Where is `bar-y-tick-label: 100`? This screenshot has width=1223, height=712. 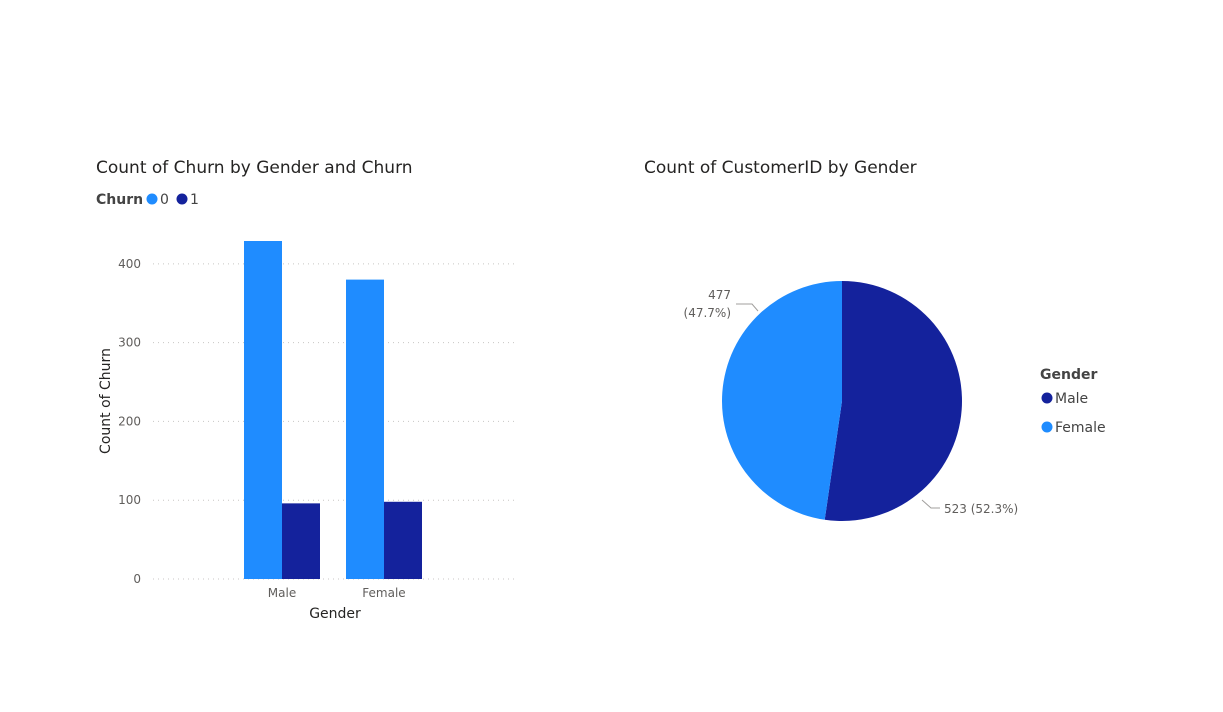
bar-y-tick-label: 100 is located at coordinates (129, 500).